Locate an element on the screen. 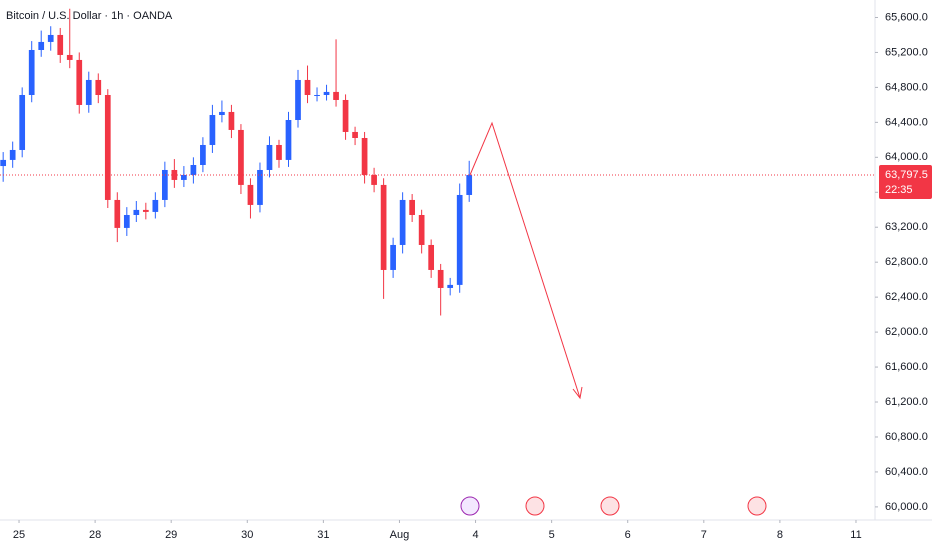 Image resolution: width=932 pixels, height=550 pixels. y-tick-label: 63,200.0 is located at coordinates (906, 227).